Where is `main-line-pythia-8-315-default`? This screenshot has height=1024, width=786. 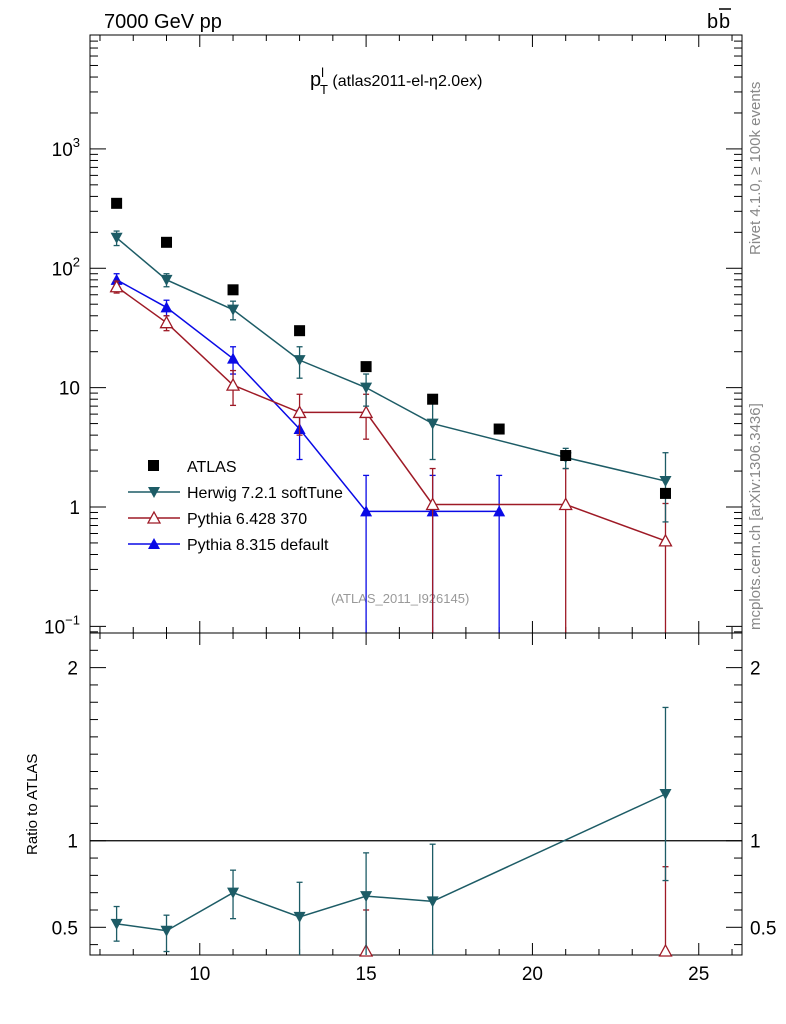 main-line-pythia-8-315-default is located at coordinates (308, 396).